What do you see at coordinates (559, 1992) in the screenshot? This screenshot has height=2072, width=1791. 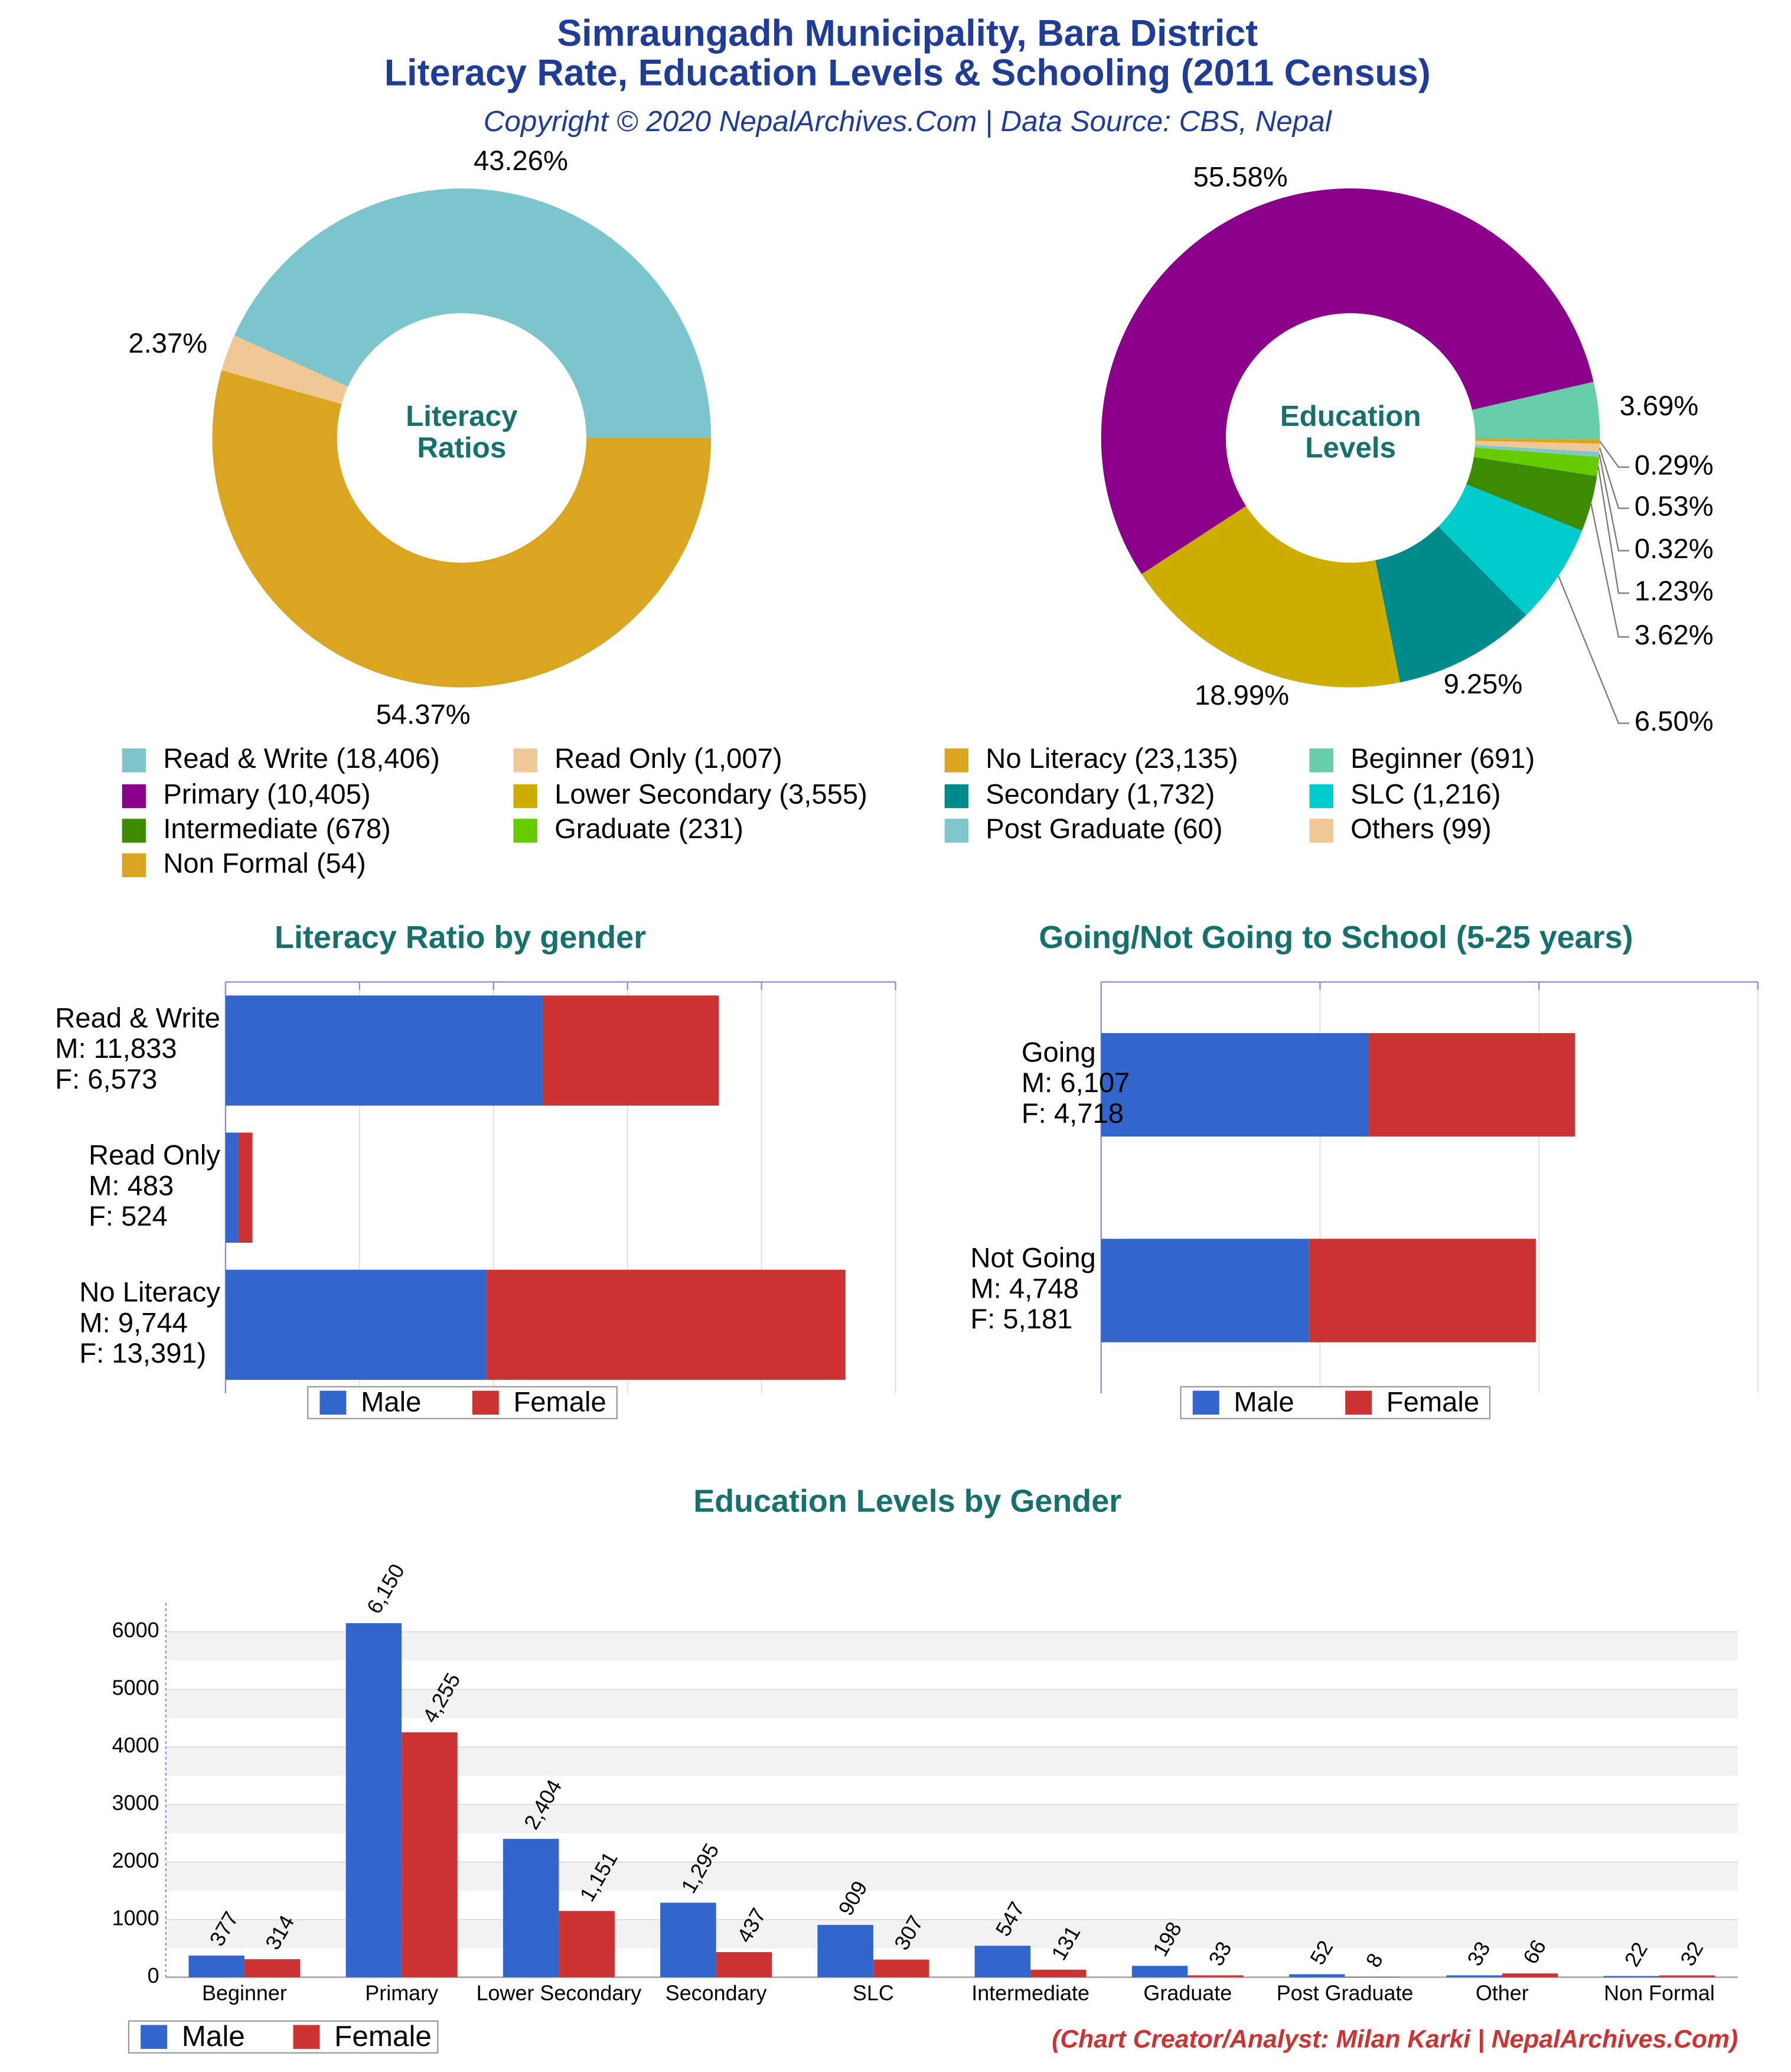 I see `x-tick-label: Lower Secondary` at bounding box center [559, 1992].